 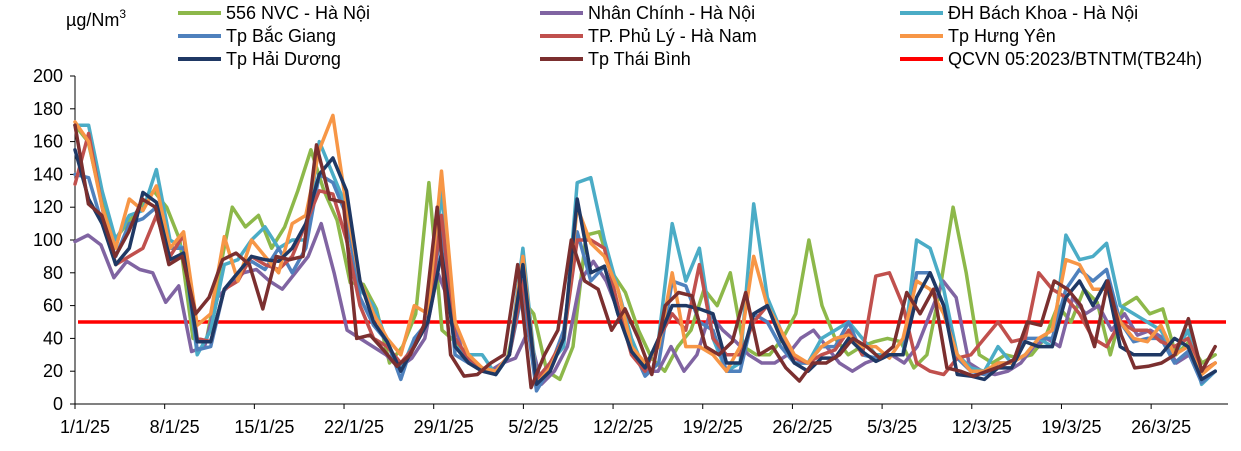 What do you see at coordinates (48, 76) in the screenshot?
I see `y-tick-label: 200` at bounding box center [48, 76].